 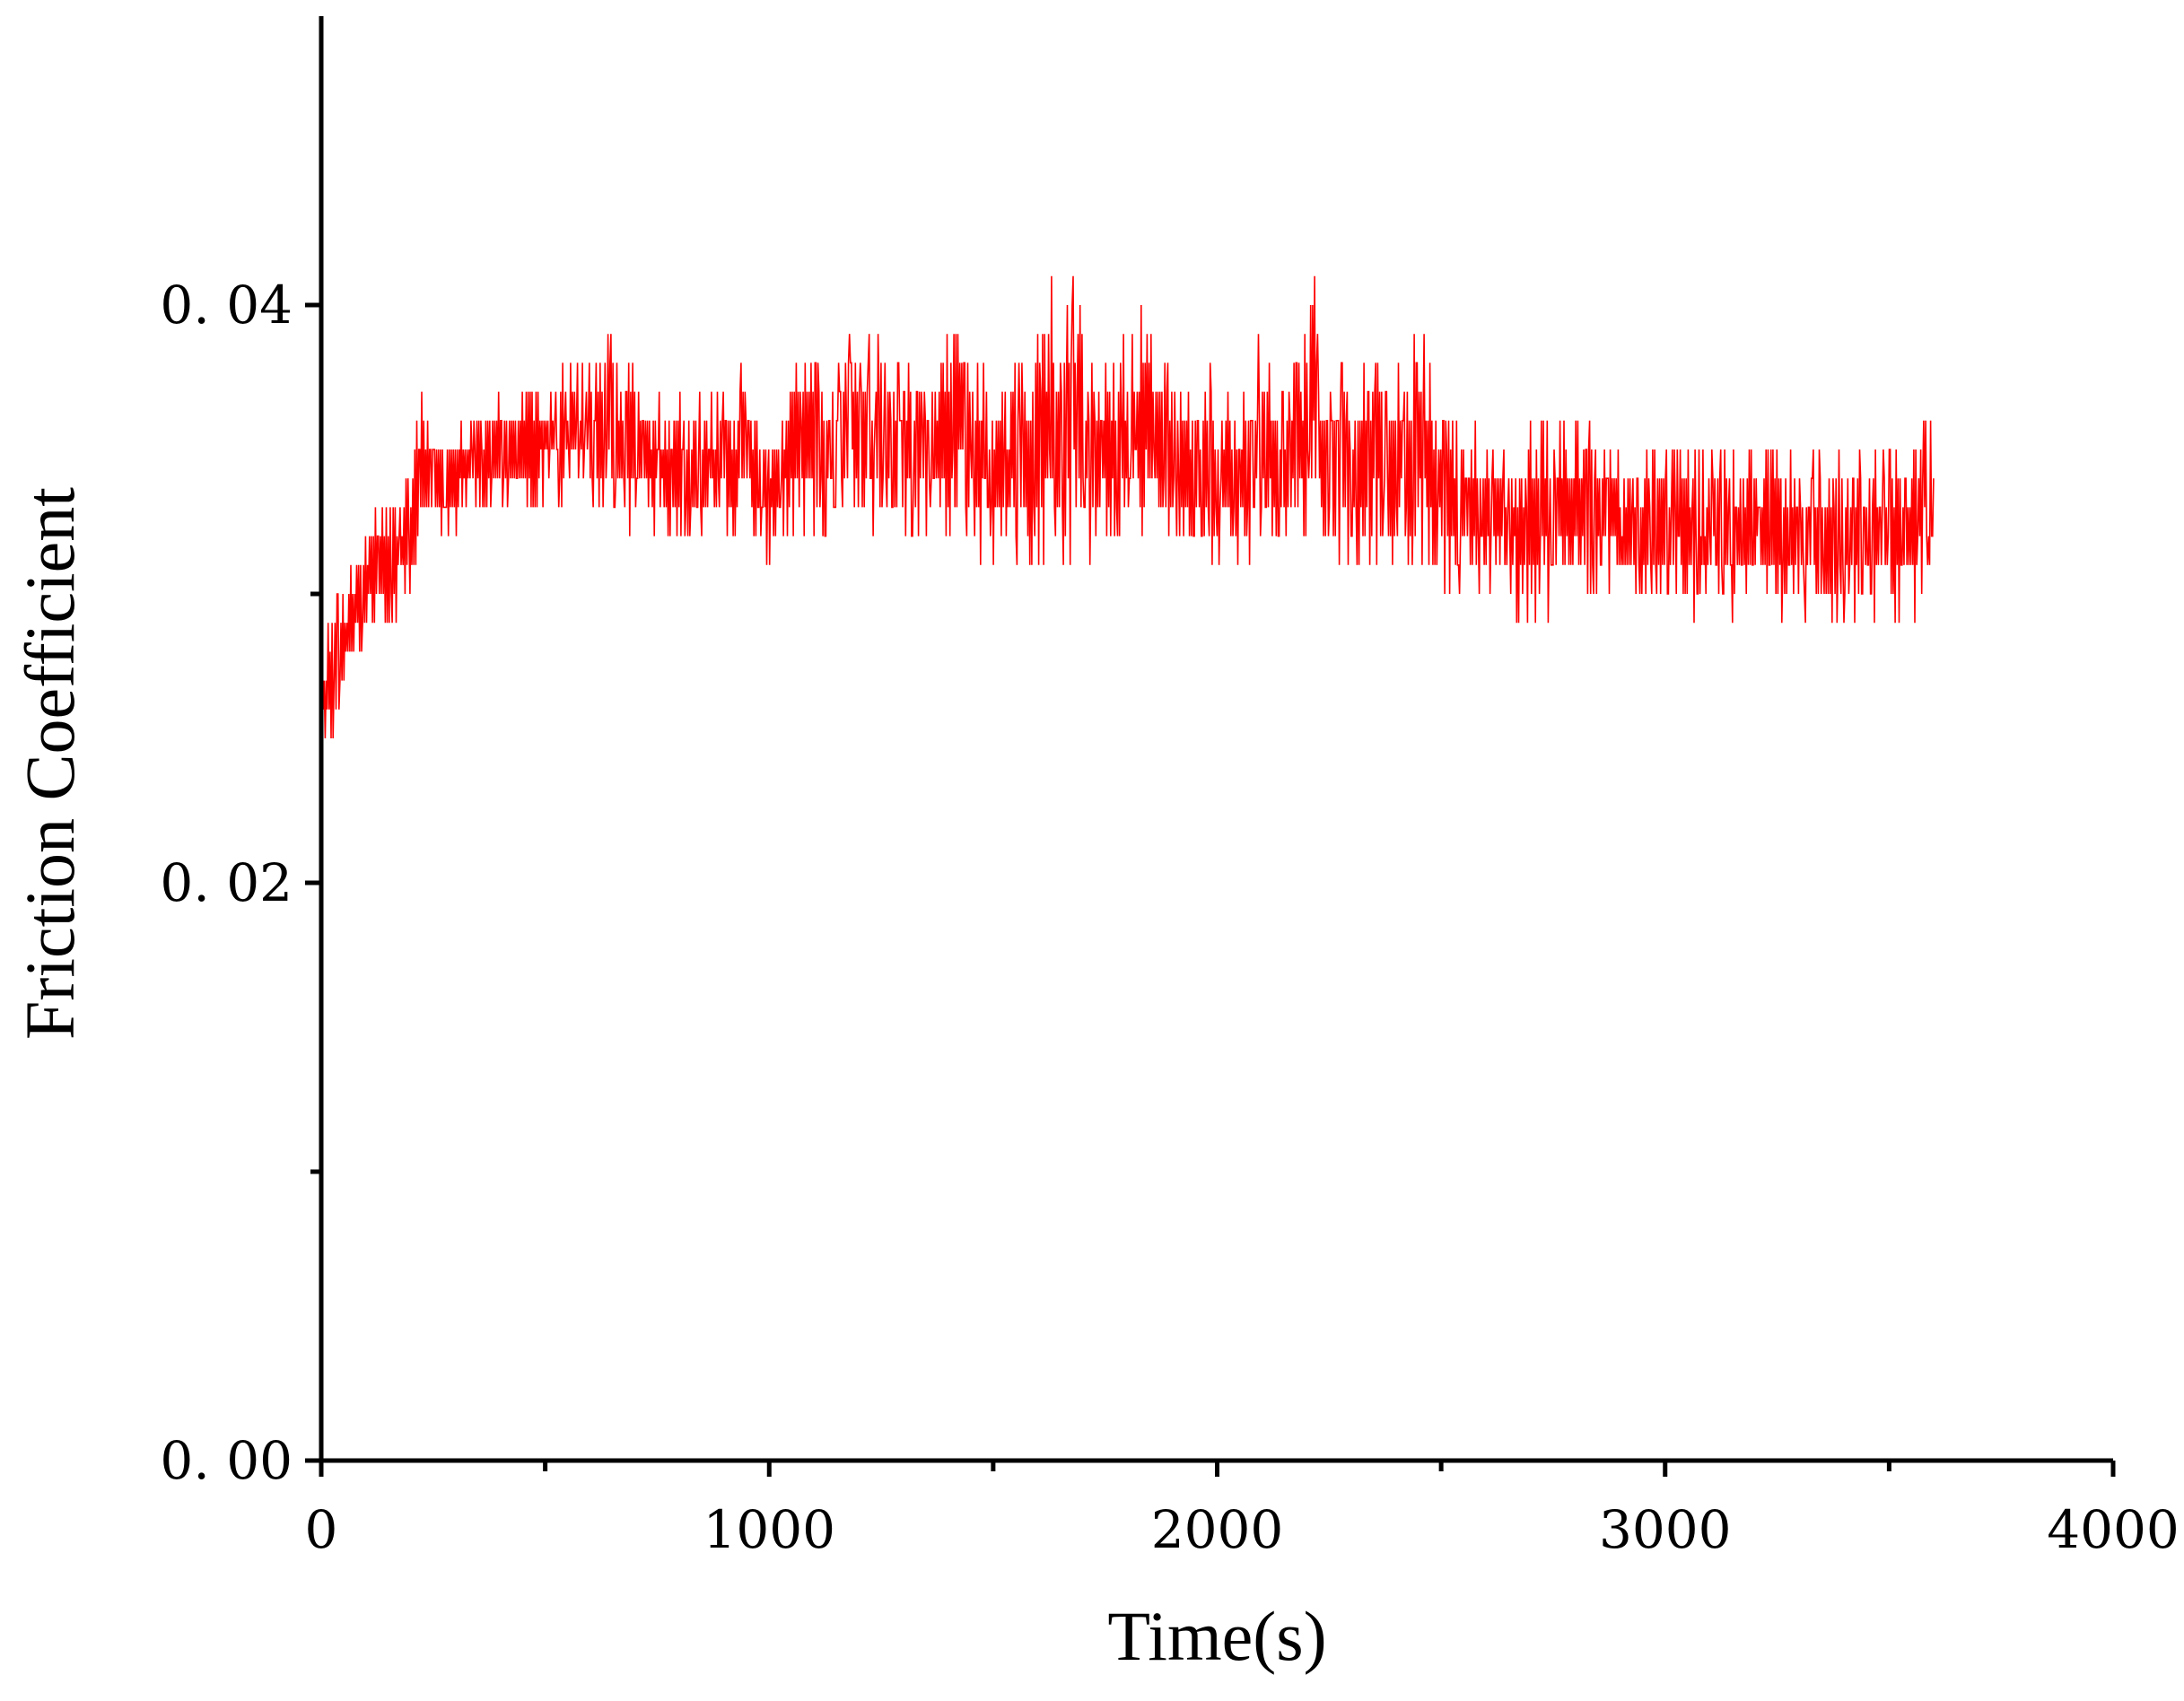 I want to click on x-ticks: 0 1000 2000 3000 4000, so click(x=1242, y=1510).